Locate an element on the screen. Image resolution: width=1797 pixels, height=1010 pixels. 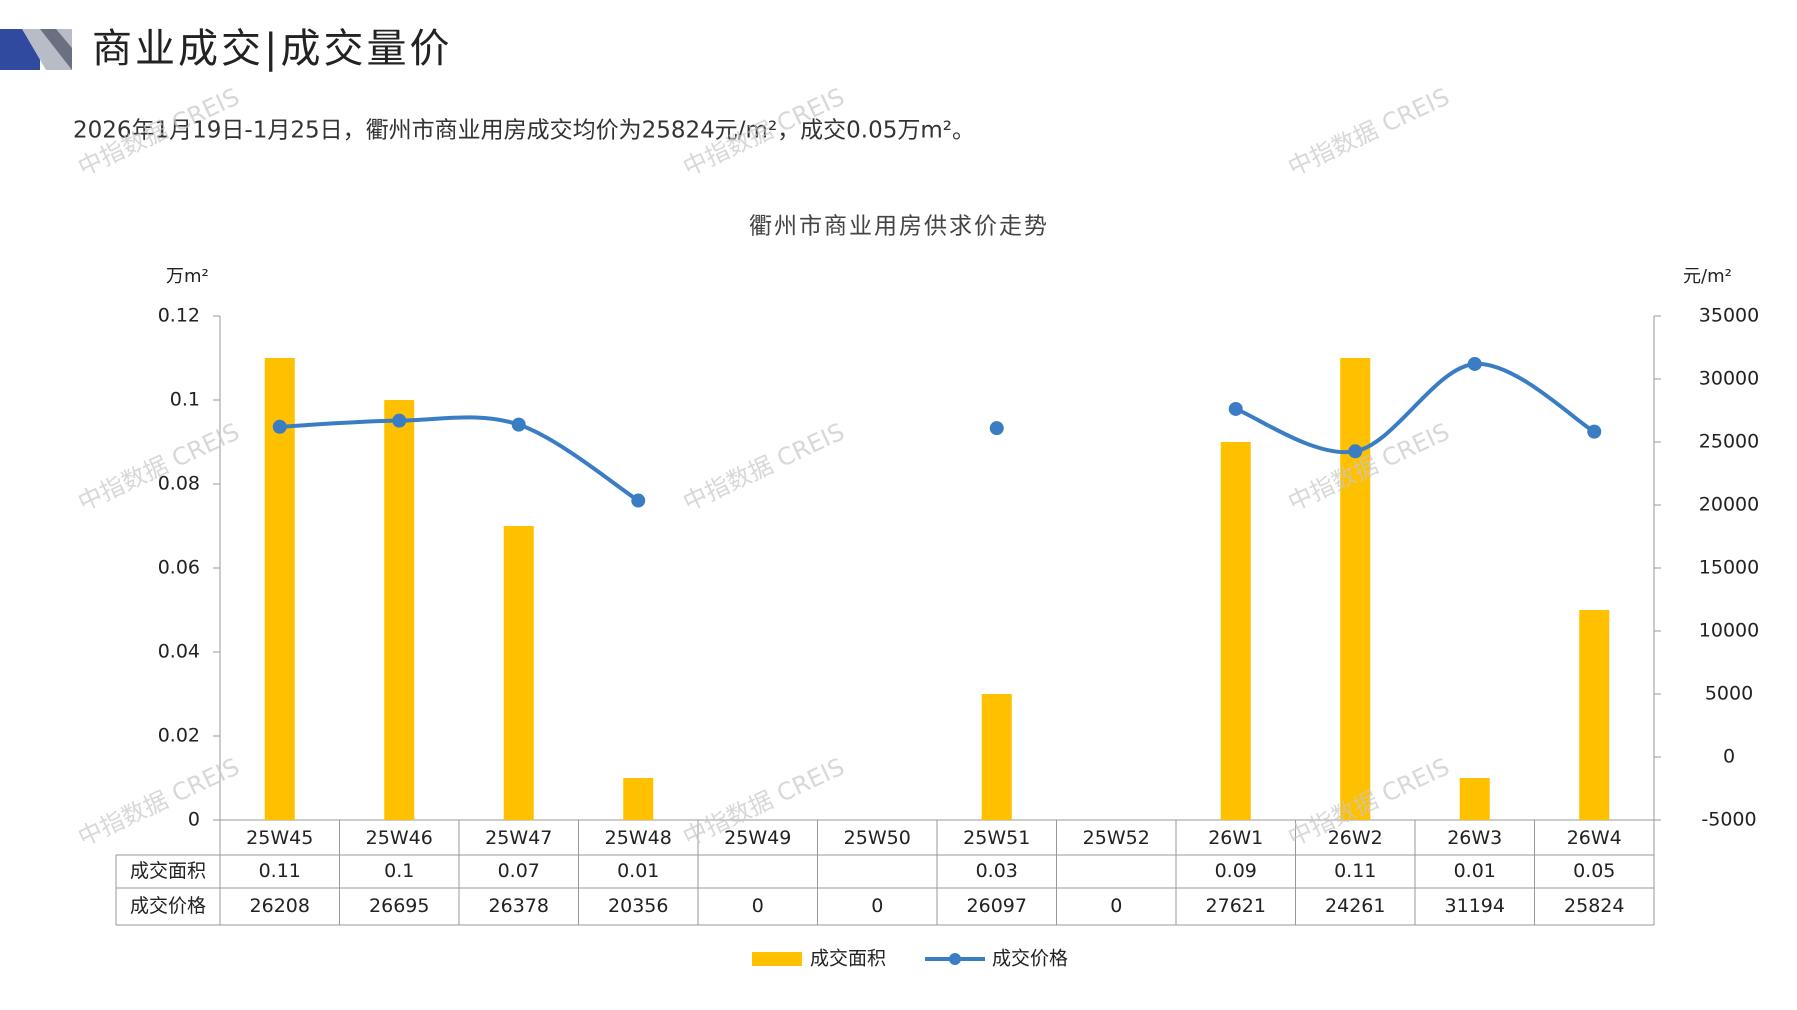
table-value: 26097 is located at coordinates (997, 906).